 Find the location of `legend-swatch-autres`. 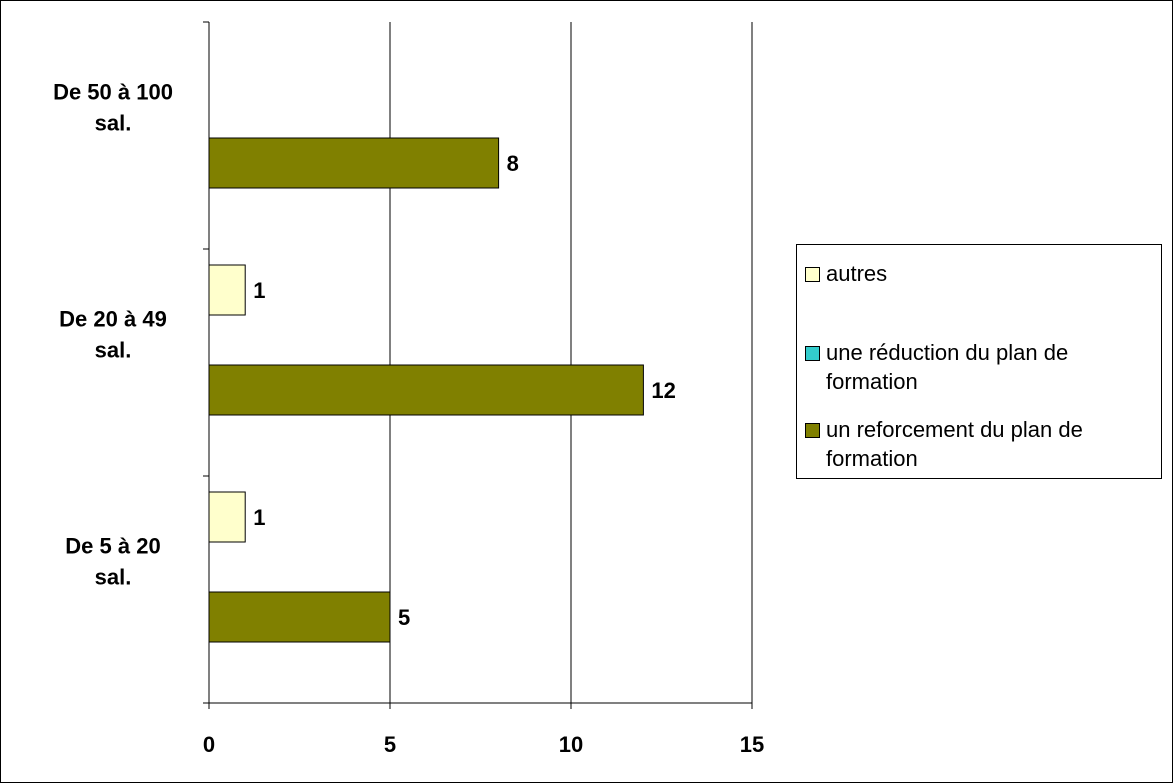

legend-swatch-autres is located at coordinates (812, 274).